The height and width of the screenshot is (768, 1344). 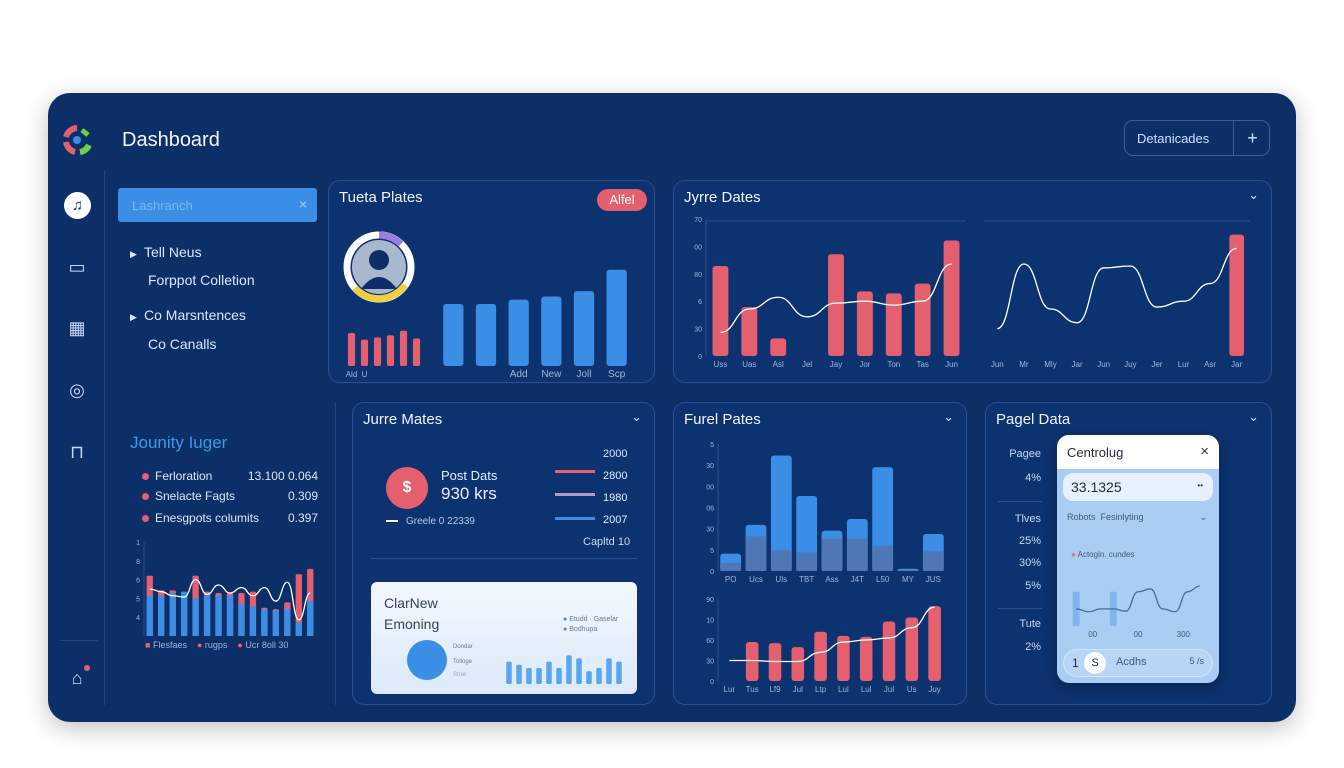 I want to click on y-tick-label: 10, so click(x=710, y=621).